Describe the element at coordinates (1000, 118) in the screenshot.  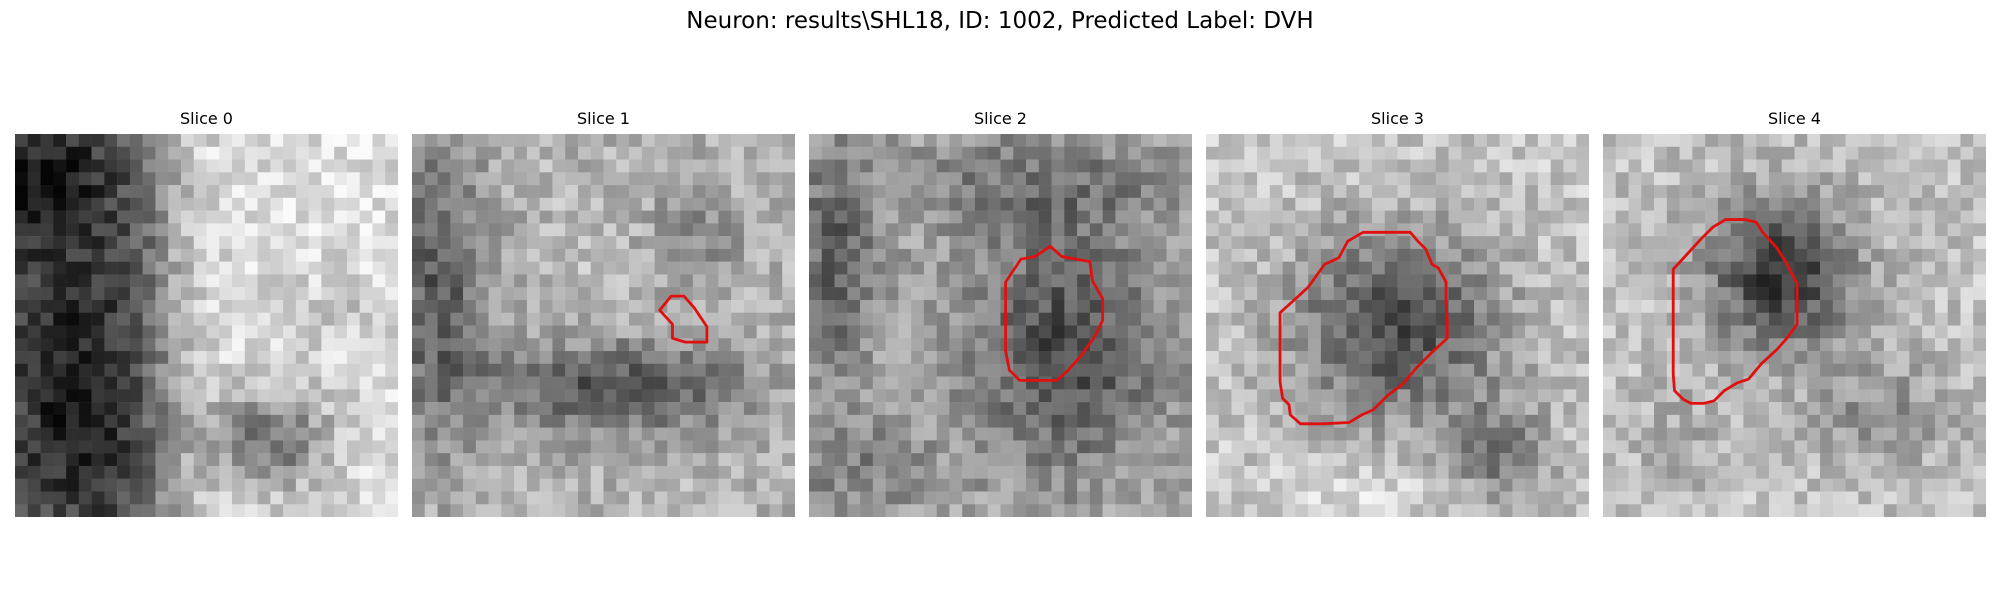
I see `slice-title-2: Slice 2` at that location.